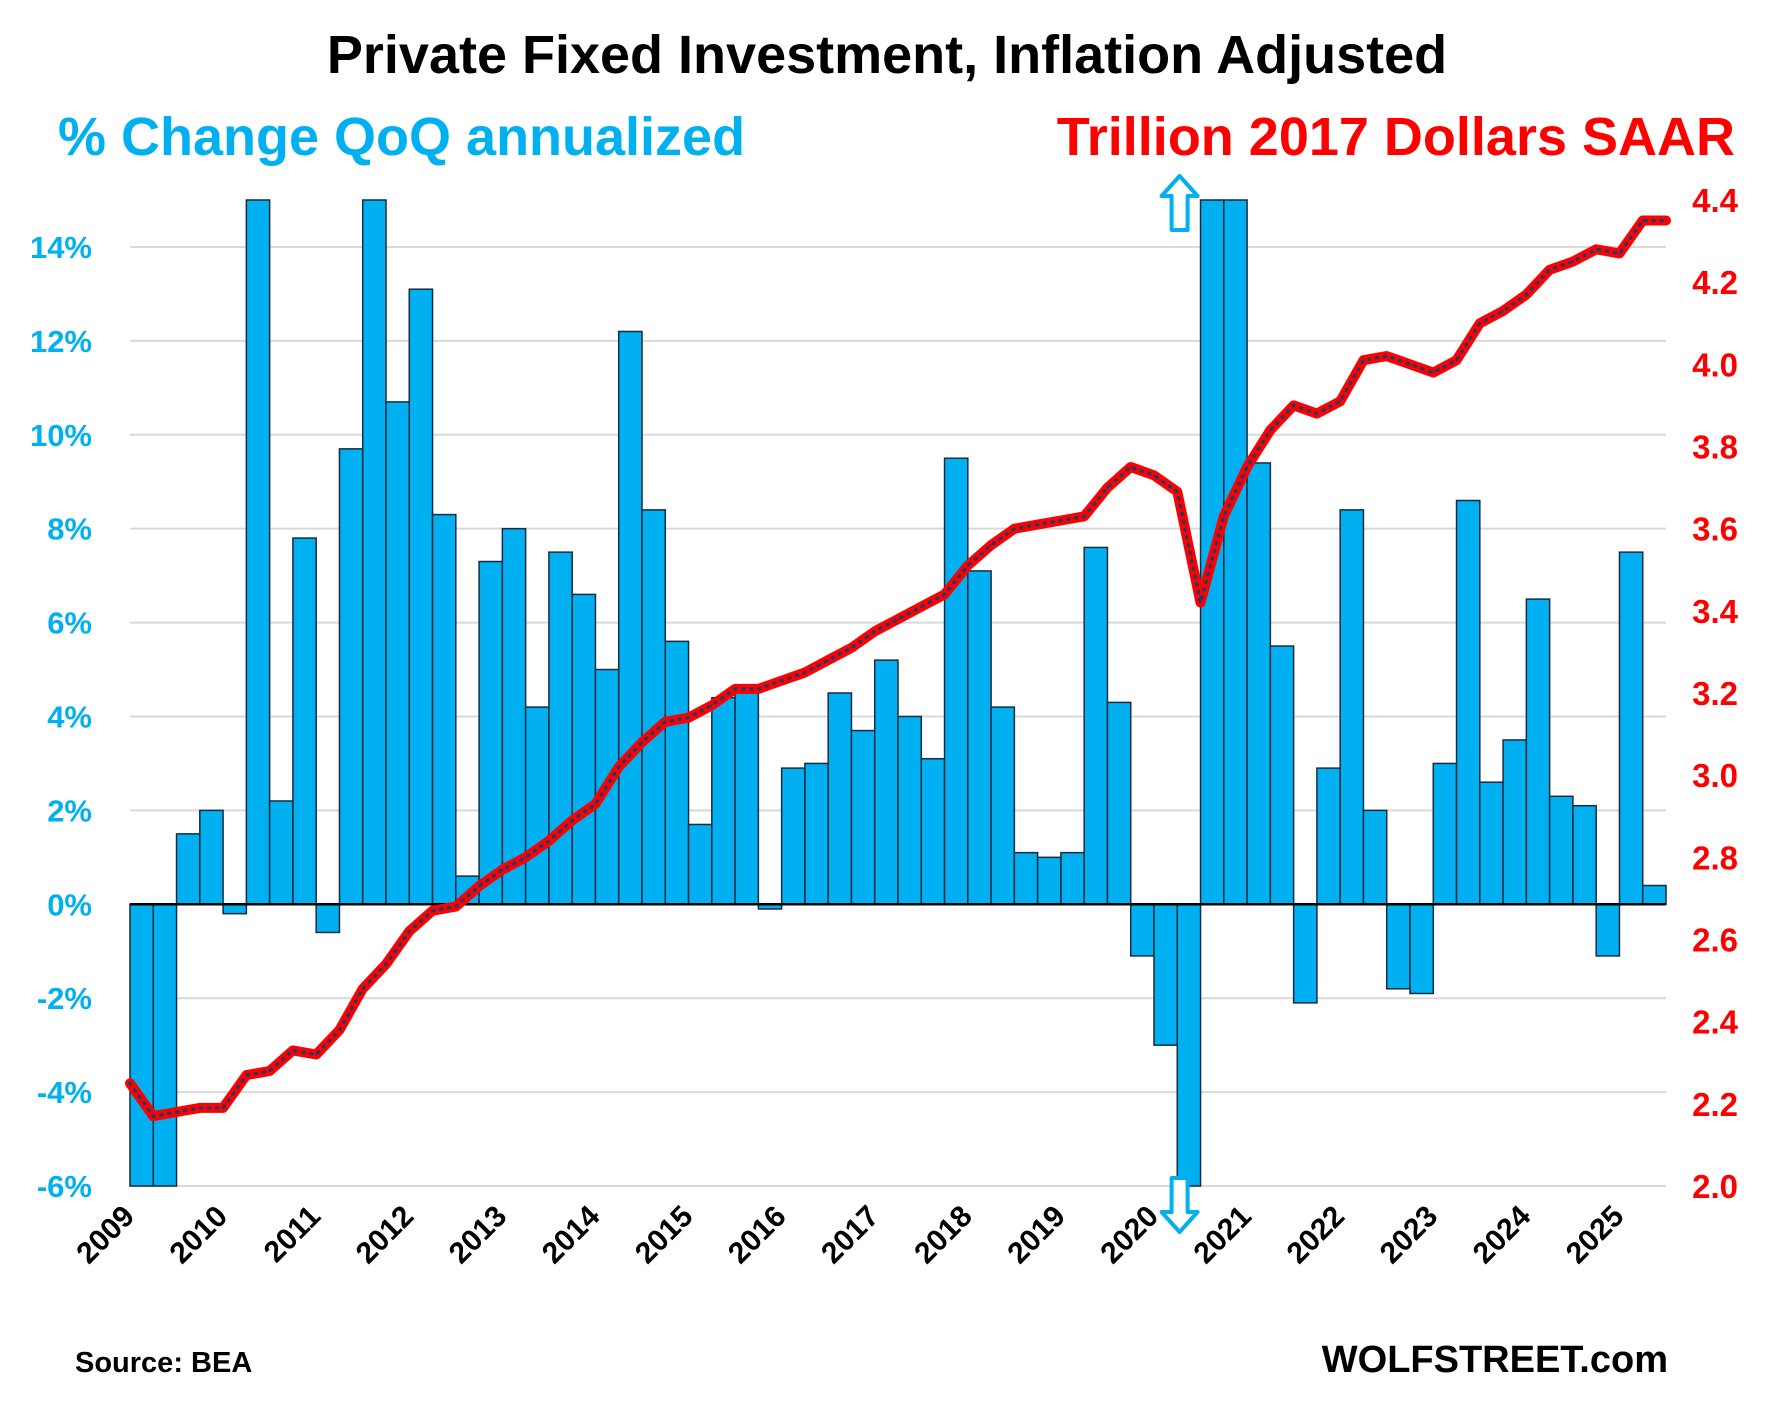 This screenshot has height=1403, width=1774. I want to click on right-axis-ticks: 2.0 2.2 2.4 2.6 2.8 3.0 3.2 3.4 3.6 3.8 4.0 4.2 4.4, so click(1715, 693).